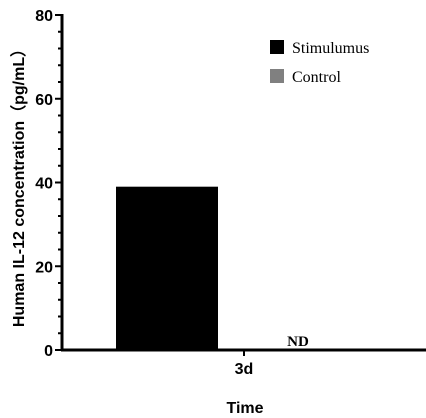  Describe the element at coordinates (48, 351) in the screenshot. I see `y-tick-label: 0` at that location.